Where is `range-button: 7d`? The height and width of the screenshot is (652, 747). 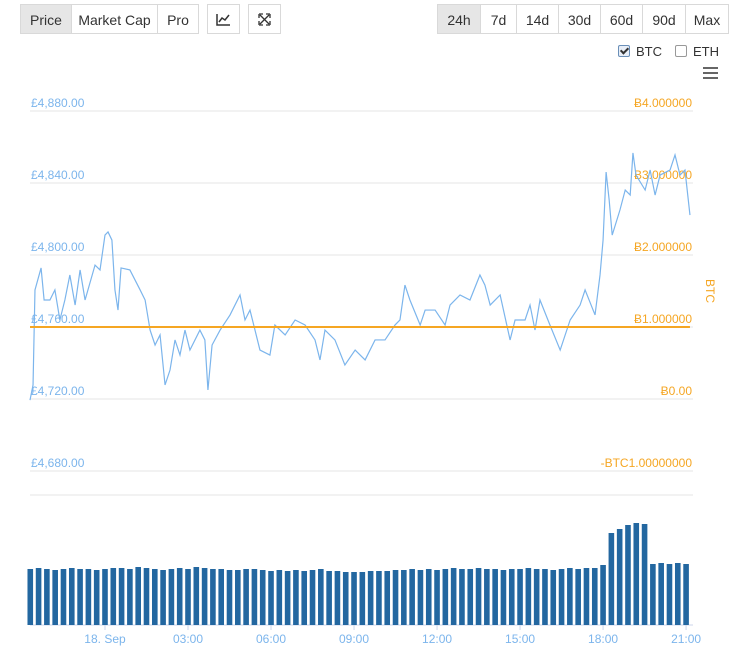
range-button: 7d is located at coordinates (498, 19).